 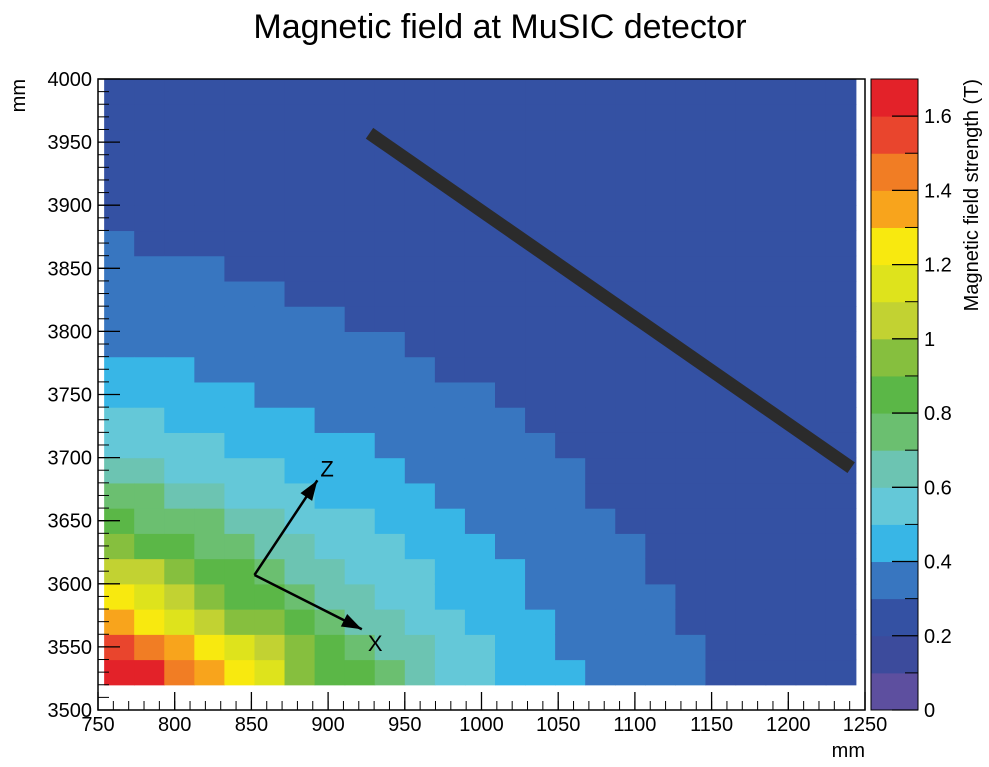 What do you see at coordinates (938, 191) in the screenshot?
I see `colorbar-tick-label: 1.4` at bounding box center [938, 191].